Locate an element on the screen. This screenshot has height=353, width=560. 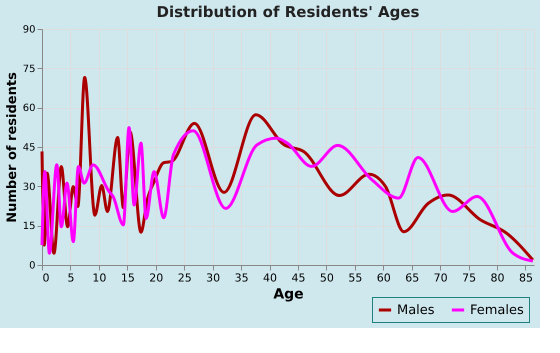
y-tick-label: 45 is located at coordinates (29, 148).